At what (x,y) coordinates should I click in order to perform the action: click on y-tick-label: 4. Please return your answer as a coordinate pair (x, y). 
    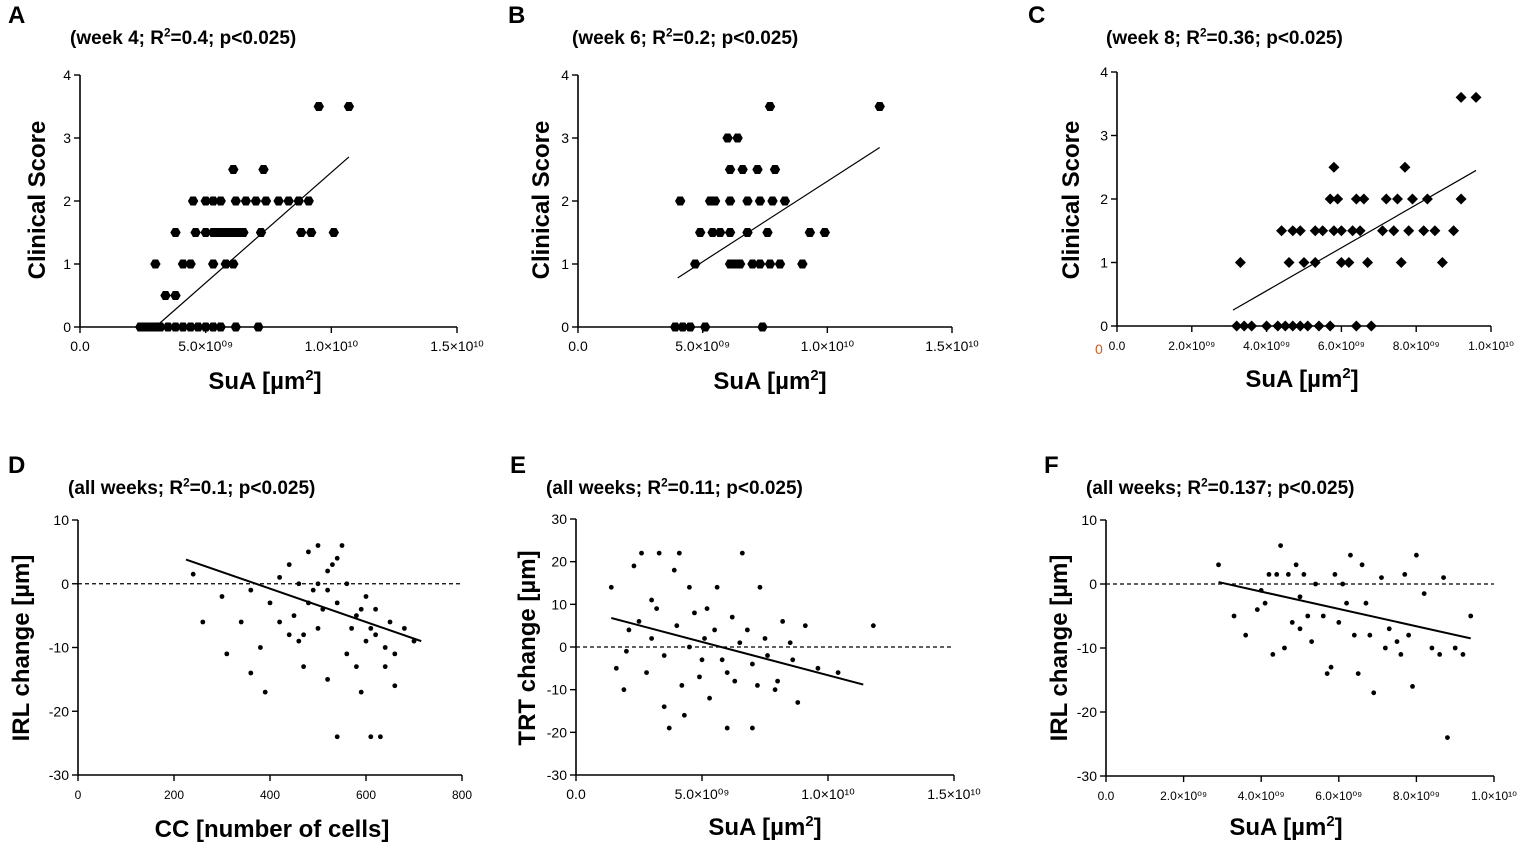
    Looking at the image, I should click on (67, 75).